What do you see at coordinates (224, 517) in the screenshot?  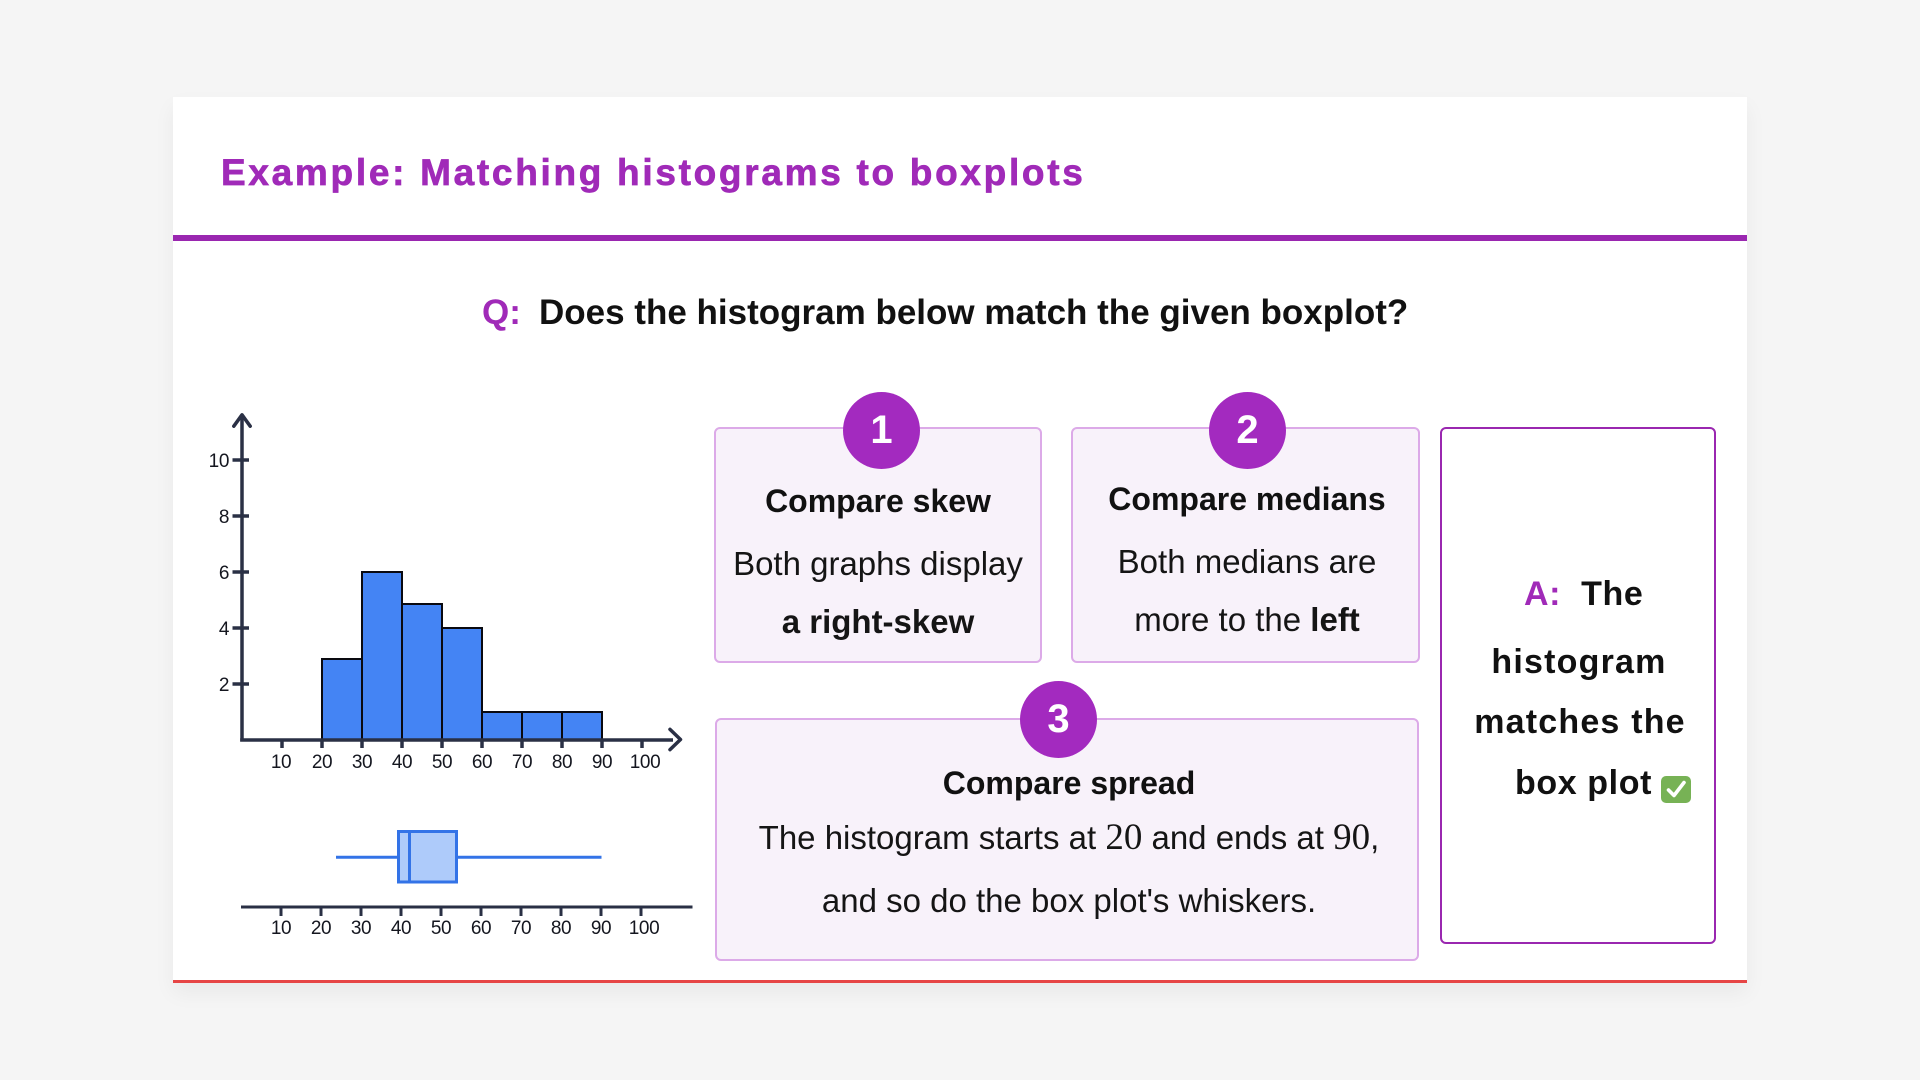 I see `svg-text: 8` at bounding box center [224, 517].